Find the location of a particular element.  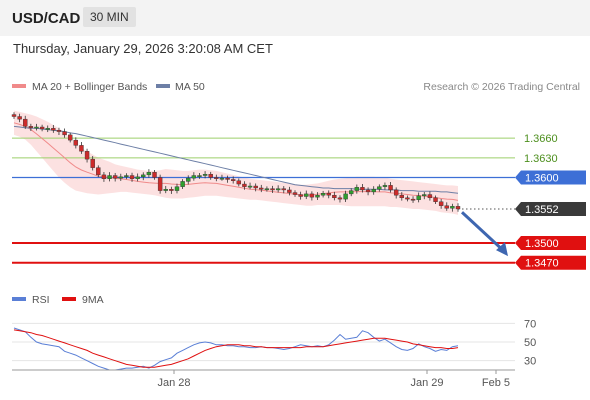

x-tick-label: Jan 28 is located at coordinates (173, 383).